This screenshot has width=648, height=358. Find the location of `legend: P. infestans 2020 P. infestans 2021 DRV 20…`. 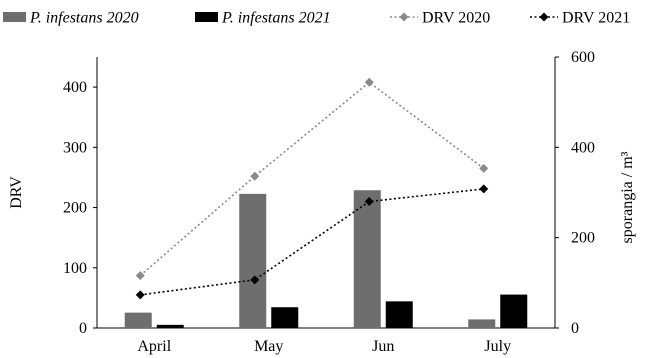

legend: P. infestans 2020 P. infestans 2021 DRV 20… is located at coordinates (316, 18).